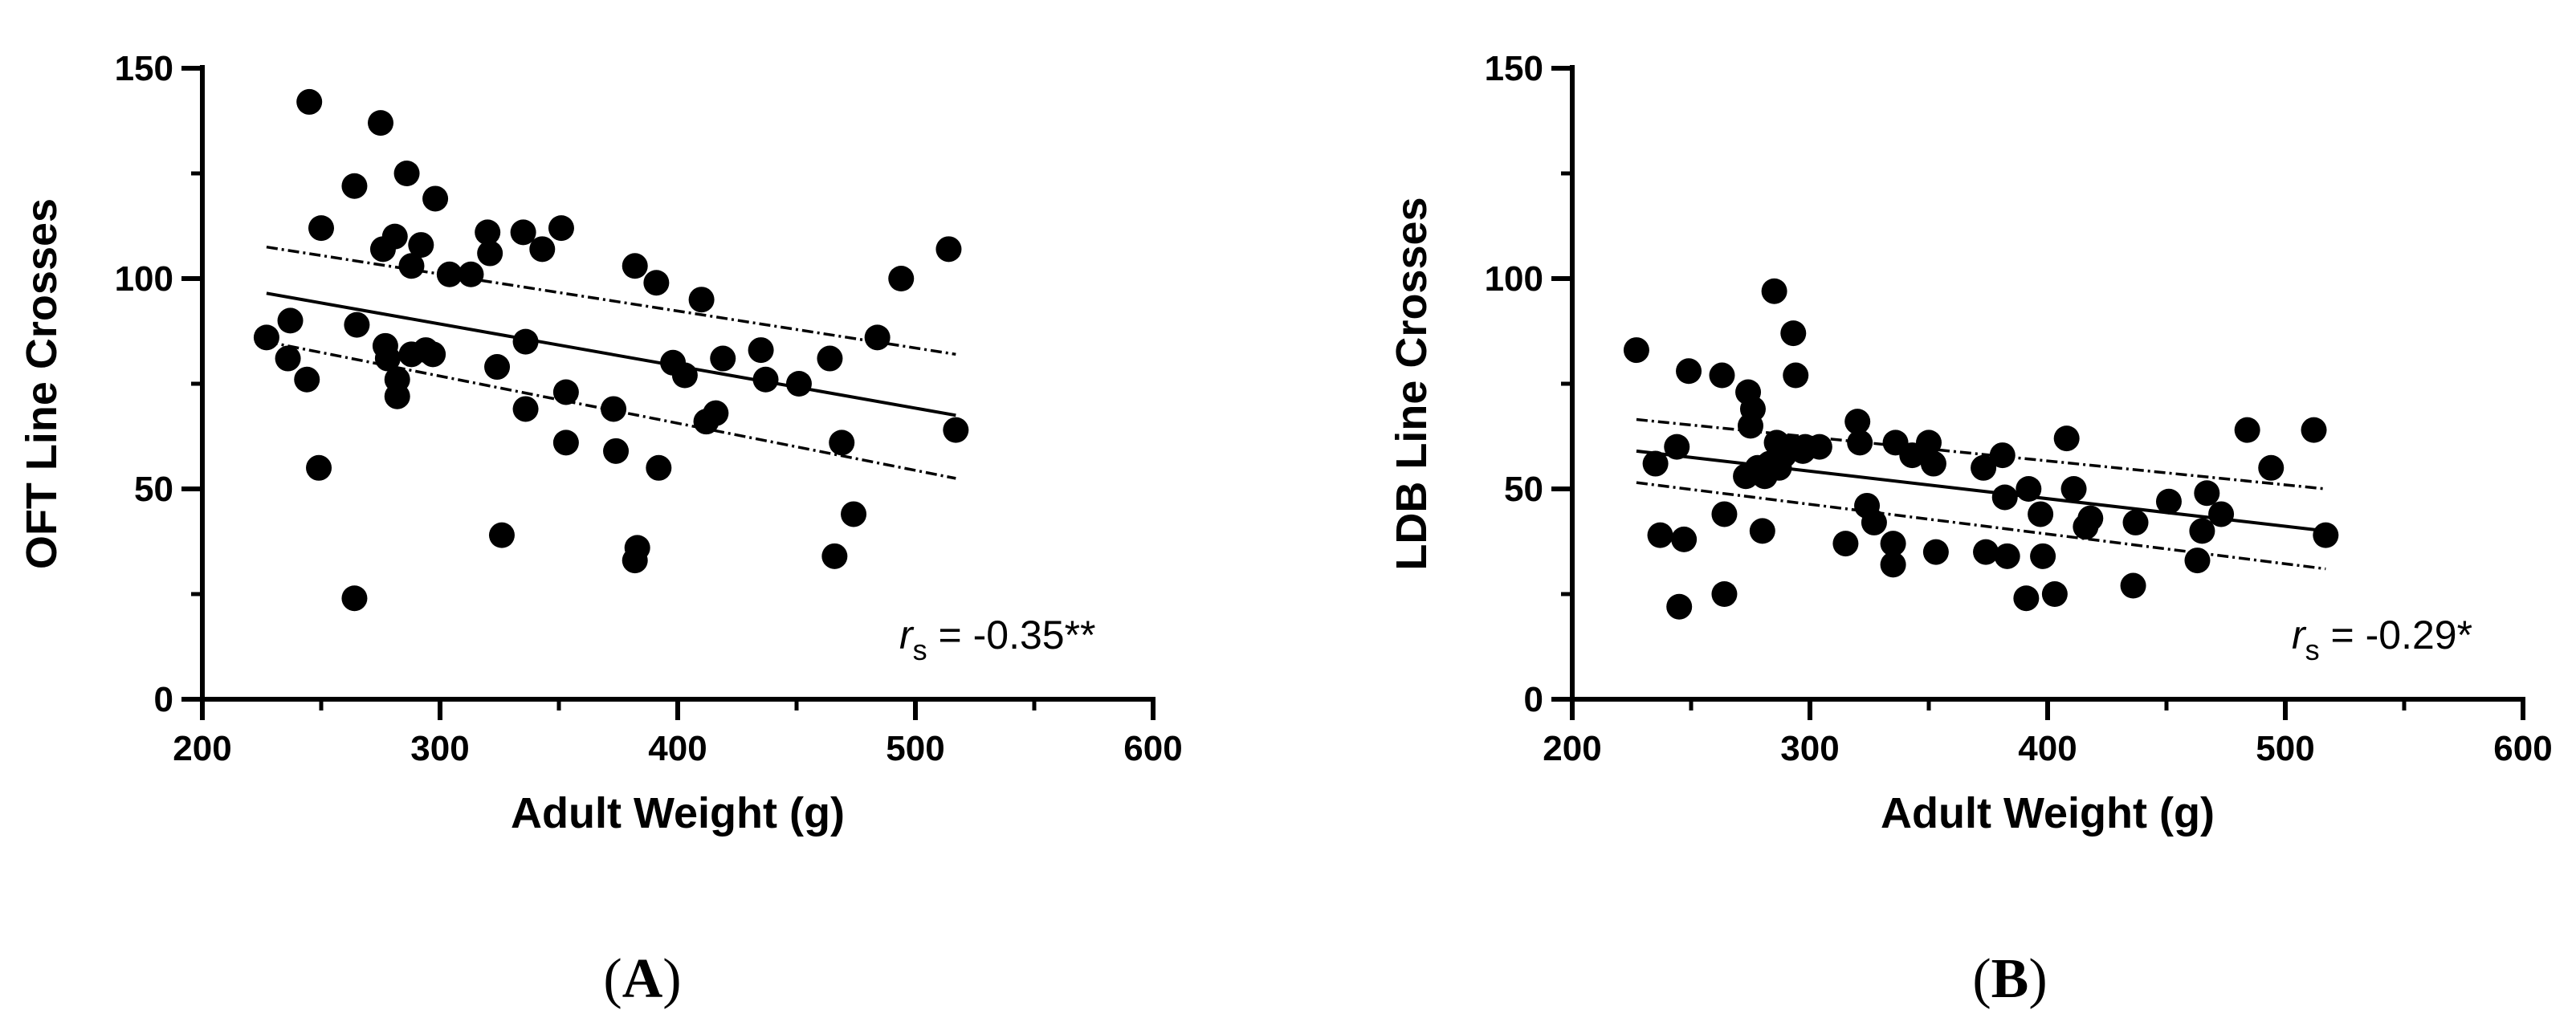 This screenshot has width=2576, height=1030. Describe the element at coordinates (1523, 489) in the screenshot. I see `y-tick-label: 50` at that location.